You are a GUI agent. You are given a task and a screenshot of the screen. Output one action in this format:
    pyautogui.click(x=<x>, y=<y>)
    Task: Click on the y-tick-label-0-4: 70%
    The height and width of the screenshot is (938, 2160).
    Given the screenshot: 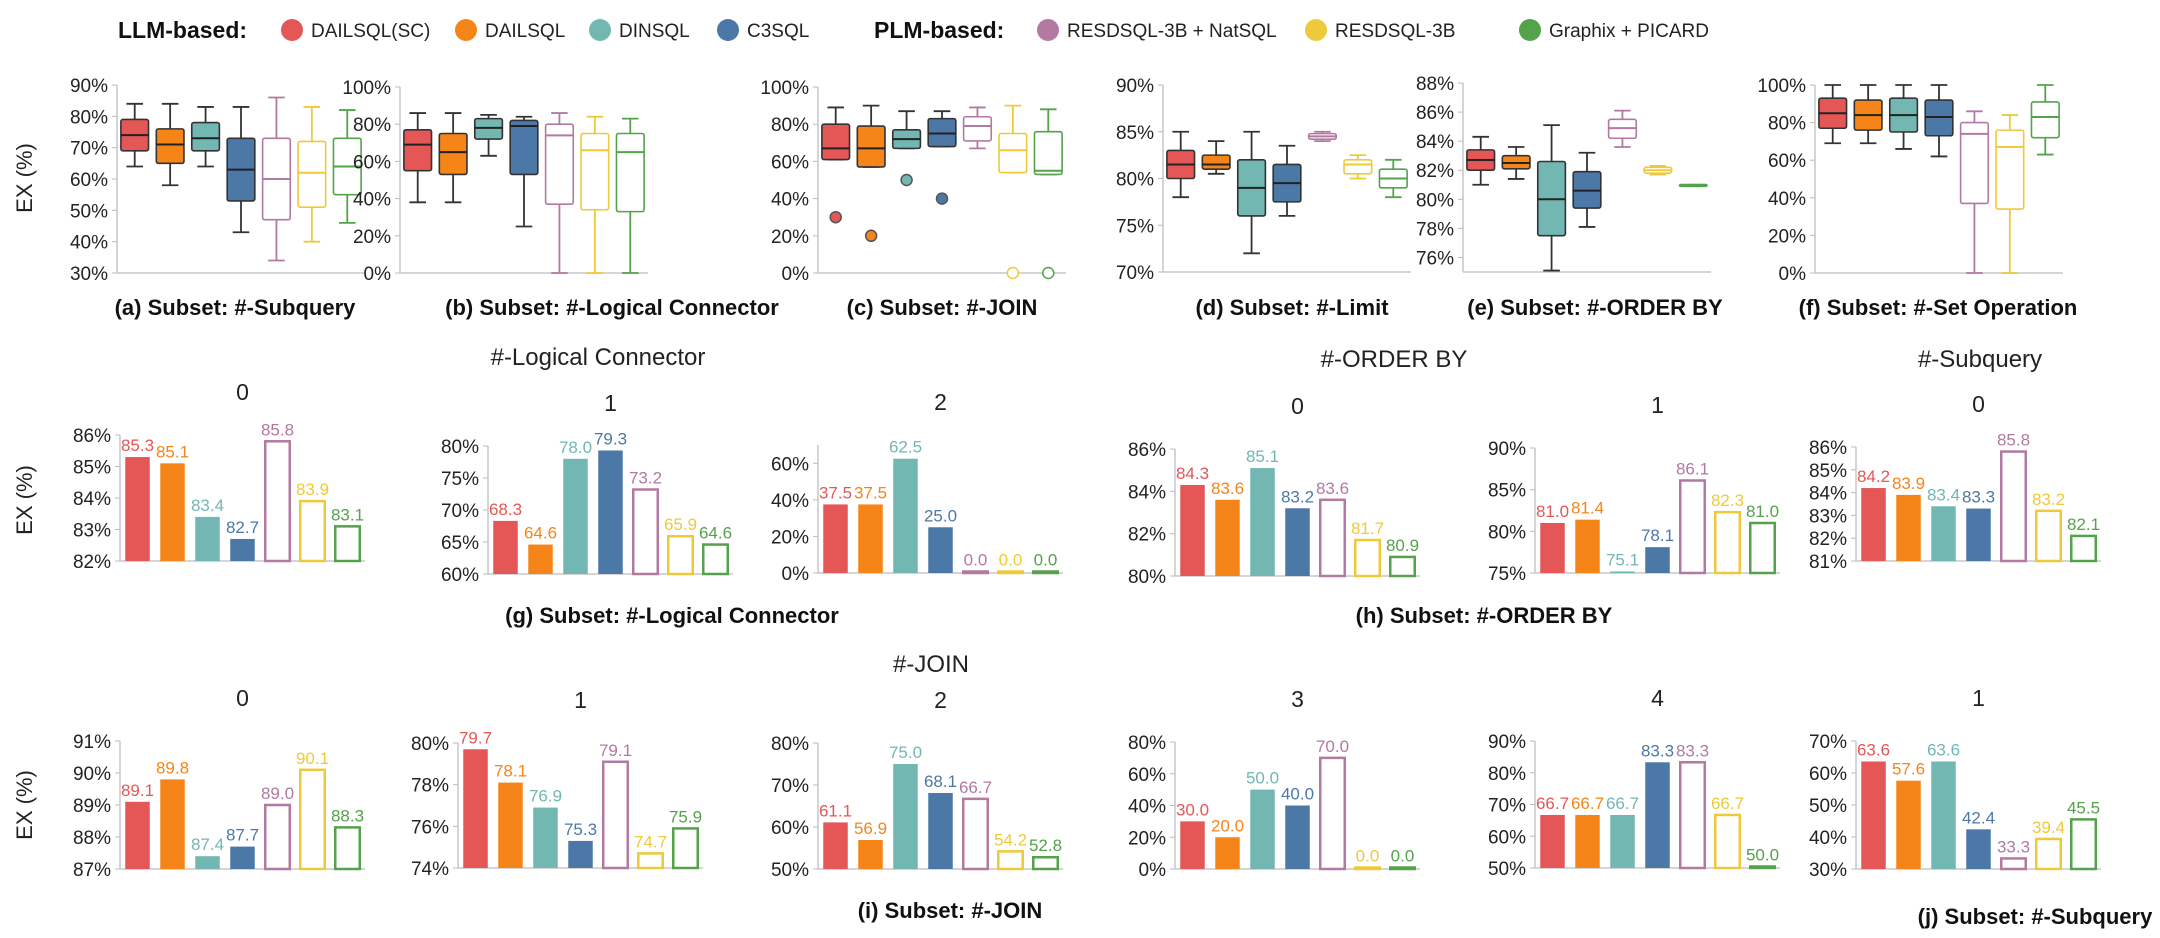 What is the action you would take?
    pyautogui.click(x=89, y=149)
    